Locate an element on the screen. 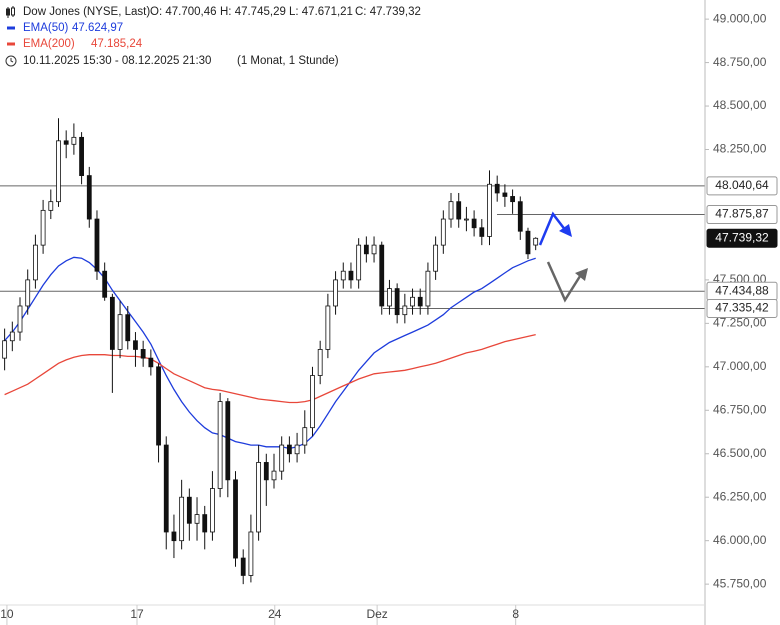  ohlc-label: O: 47.700,46 is located at coordinates (183, 12).